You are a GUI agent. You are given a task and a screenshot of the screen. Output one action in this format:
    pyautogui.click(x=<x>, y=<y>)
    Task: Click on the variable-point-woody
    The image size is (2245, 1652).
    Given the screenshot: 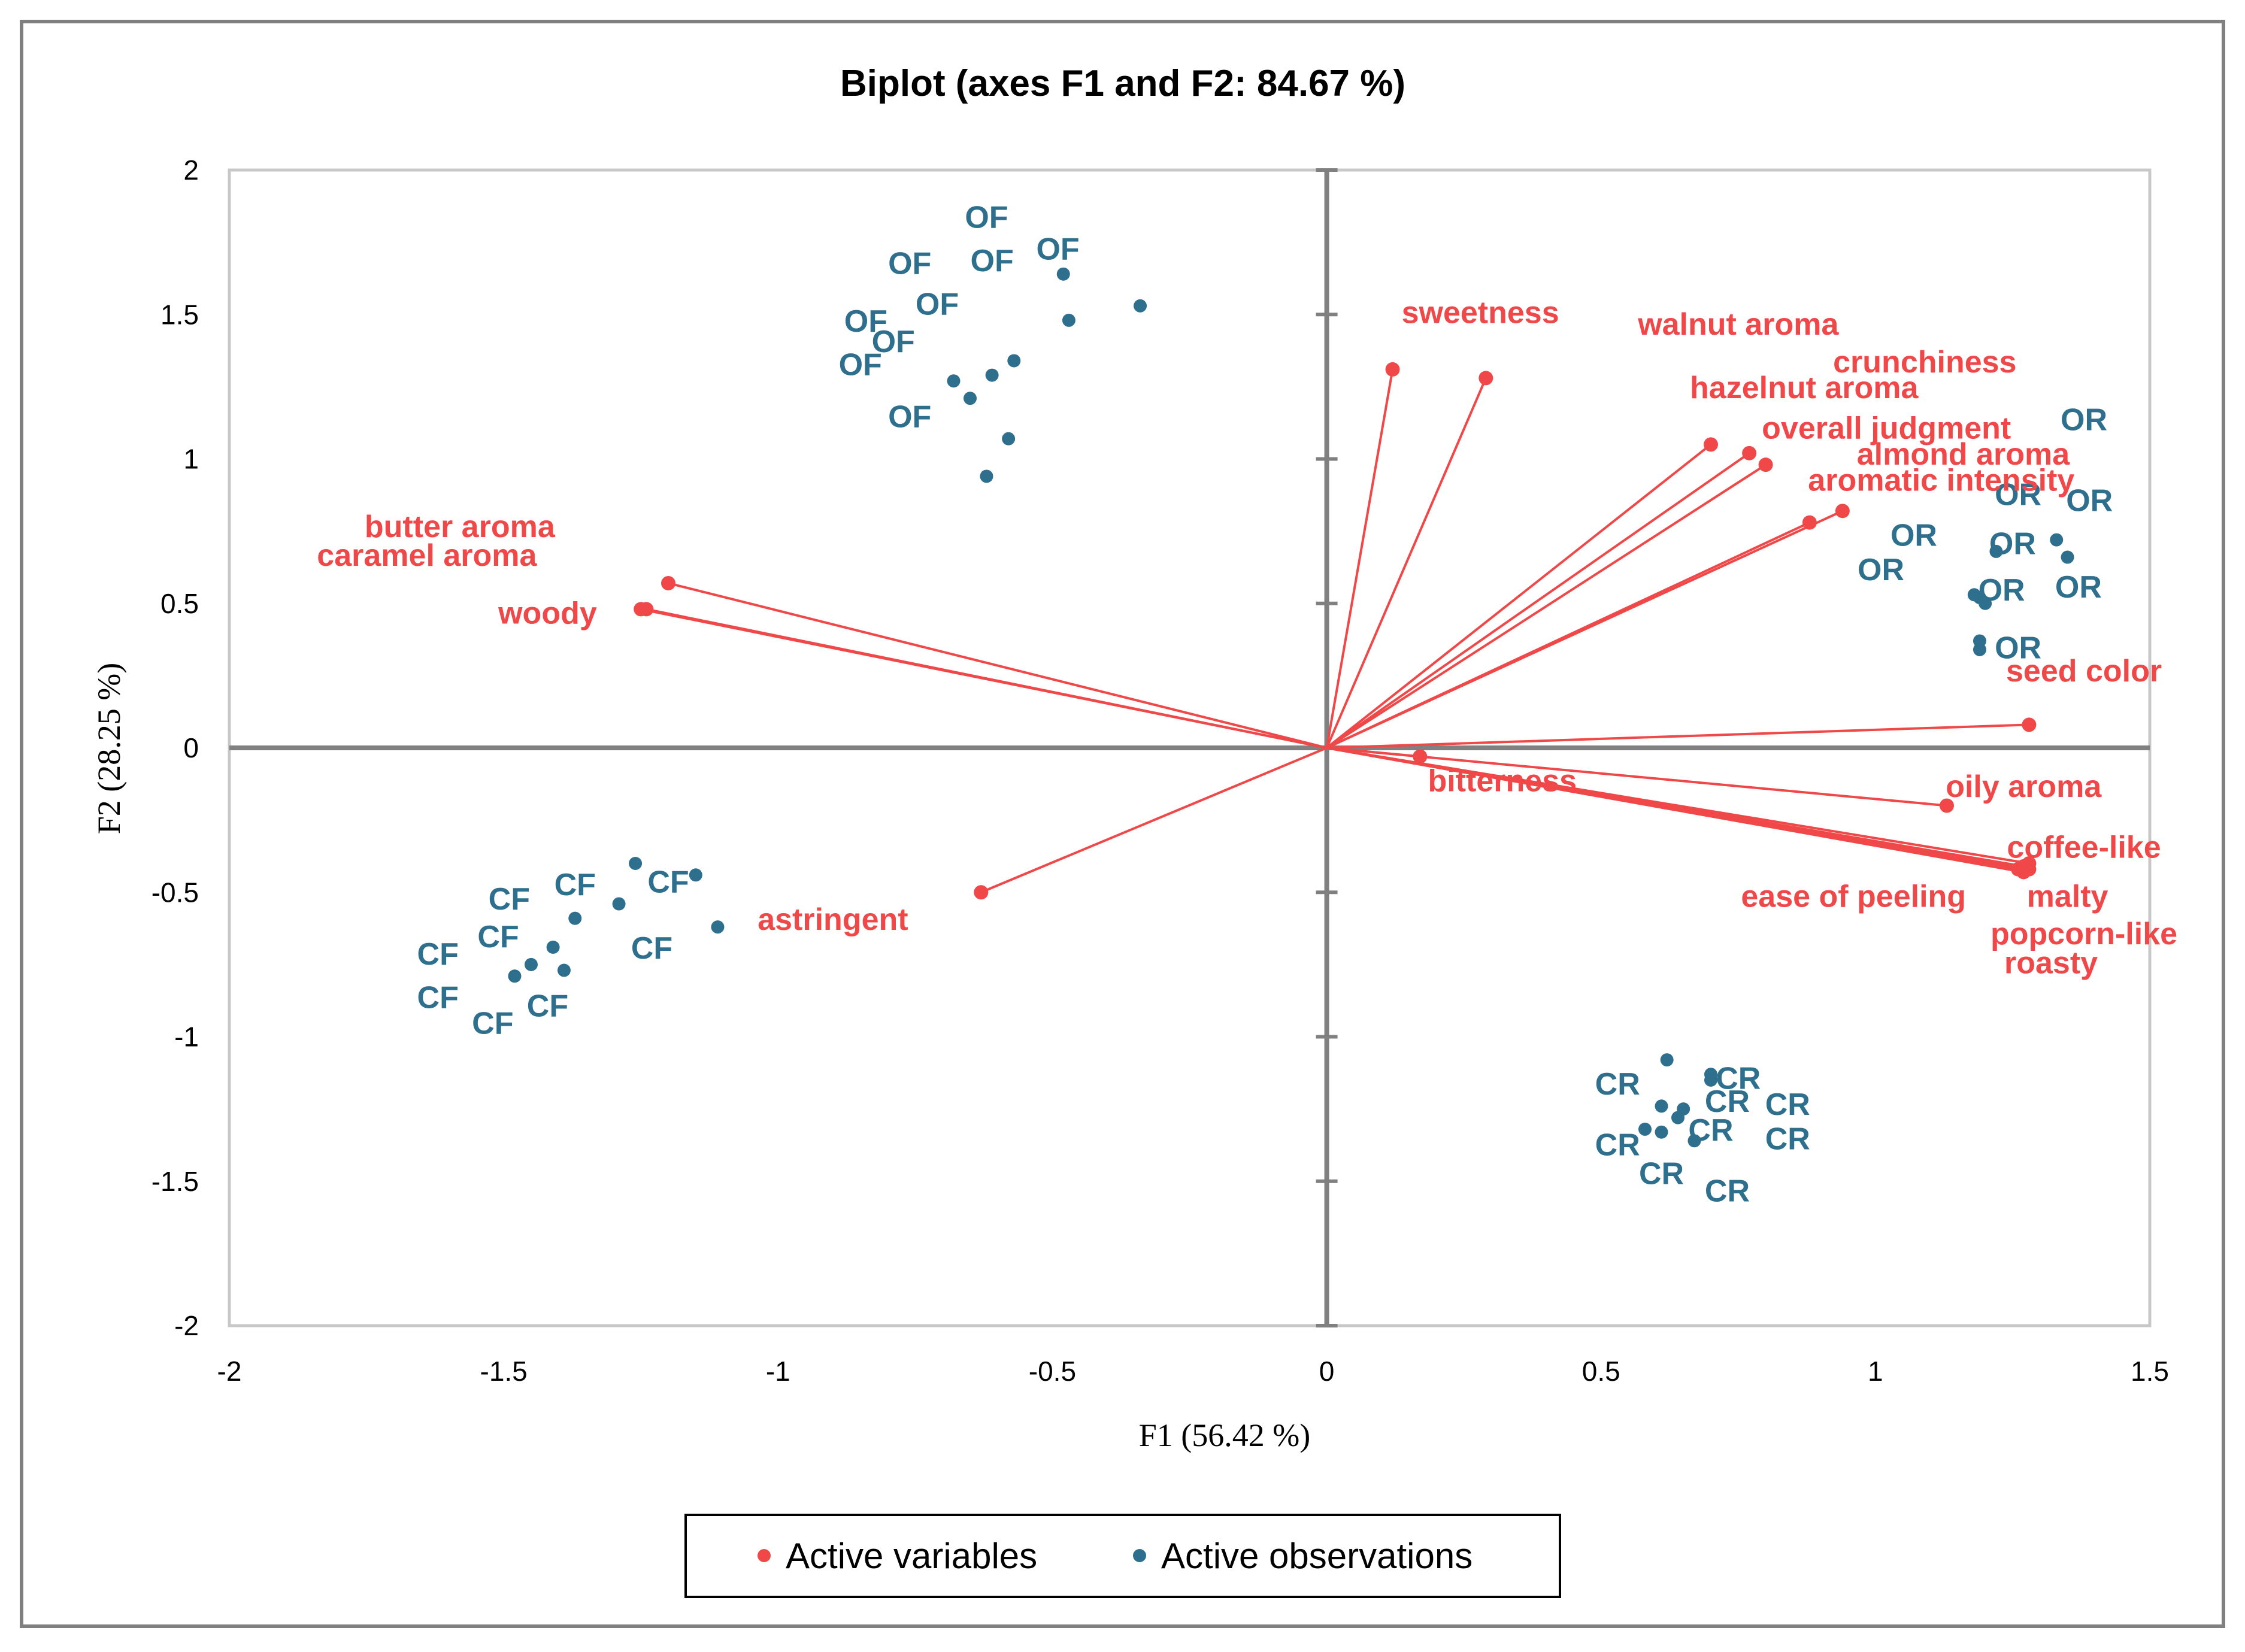 What is the action you would take?
    pyautogui.click(x=641, y=609)
    